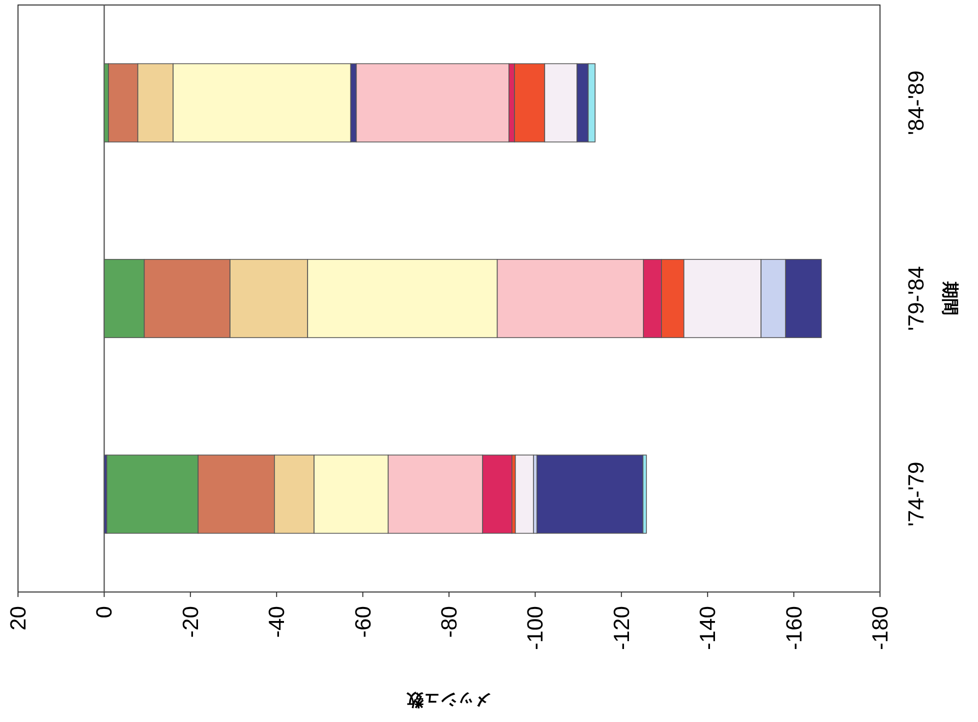 Image resolution: width=978 pixels, height=722 pixels. I want to click on x-tick-label: -20, so click(190, 622).